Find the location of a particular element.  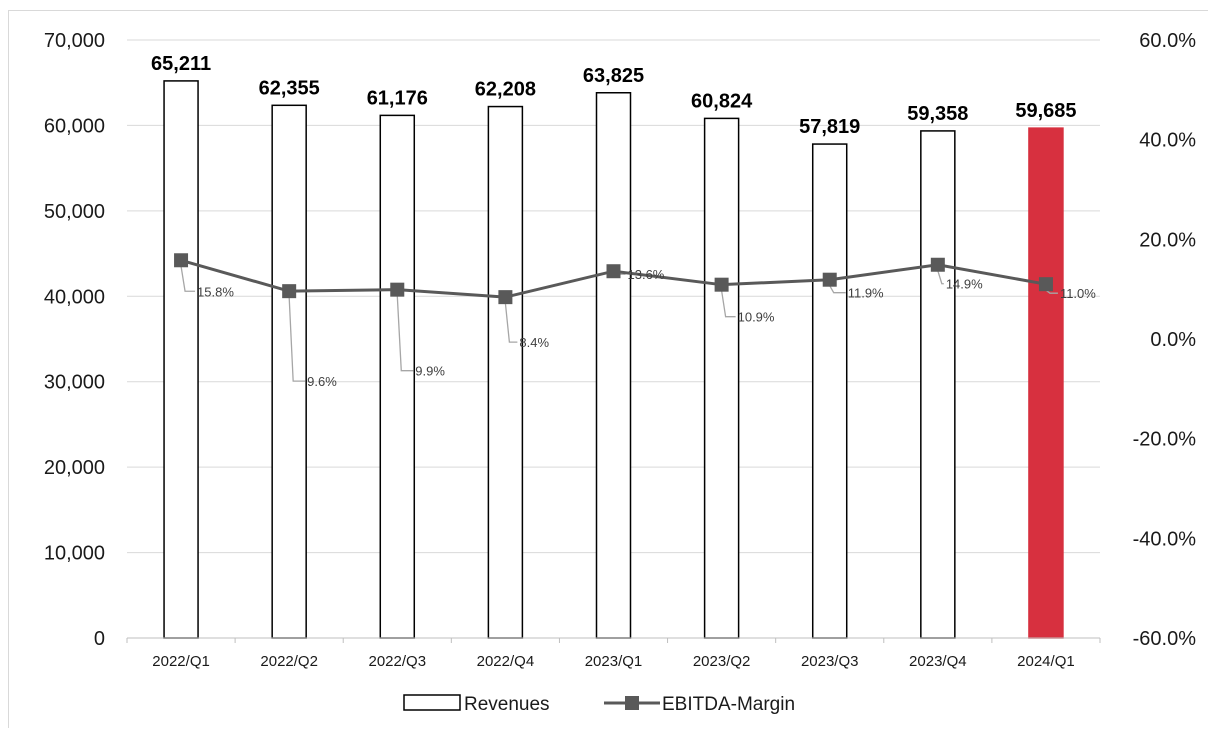

right-axis-tick-label: -40.0% is located at coordinates (1165, 539).